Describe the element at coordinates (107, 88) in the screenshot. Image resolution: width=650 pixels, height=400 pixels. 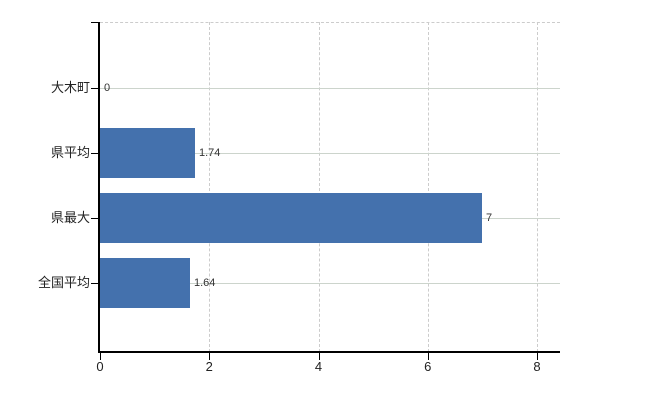
I see `bar-value-label: 0` at that location.